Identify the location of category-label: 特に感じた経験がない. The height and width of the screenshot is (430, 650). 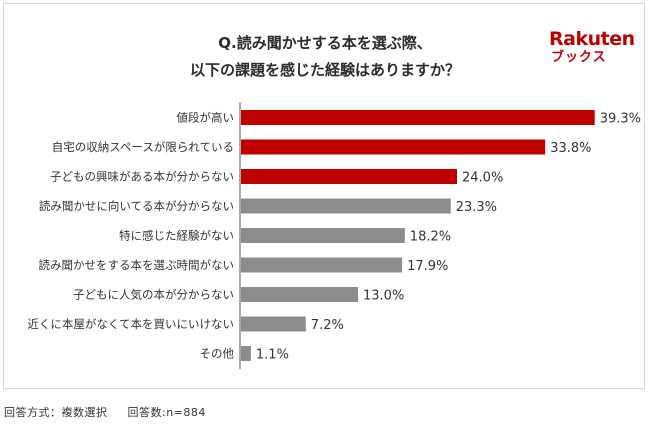
(176, 236).